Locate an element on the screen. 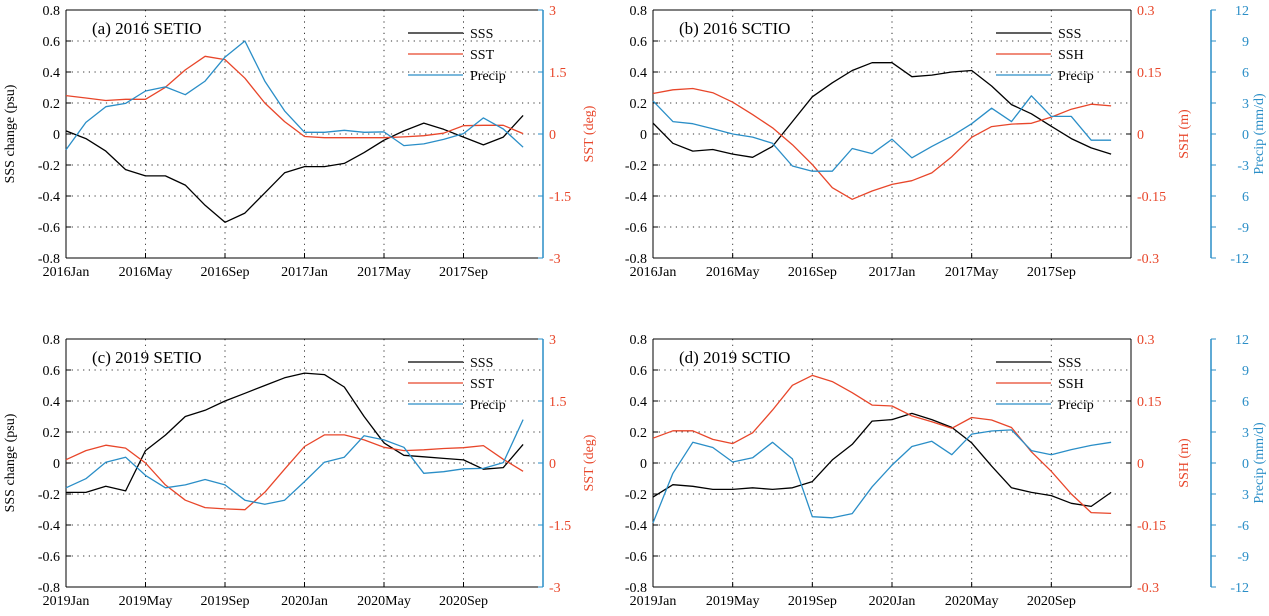 The image size is (1269, 616). y-tick-label-right: 6 is located at coordinates (1245, 197).